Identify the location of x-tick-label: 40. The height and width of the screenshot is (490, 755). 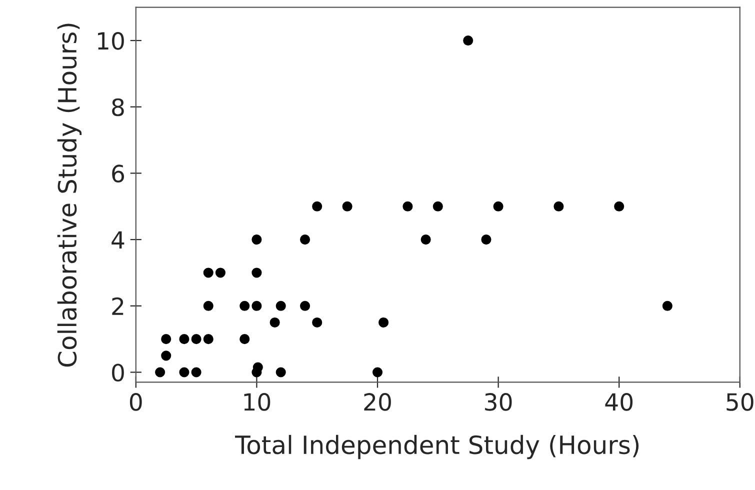
(619, 402).